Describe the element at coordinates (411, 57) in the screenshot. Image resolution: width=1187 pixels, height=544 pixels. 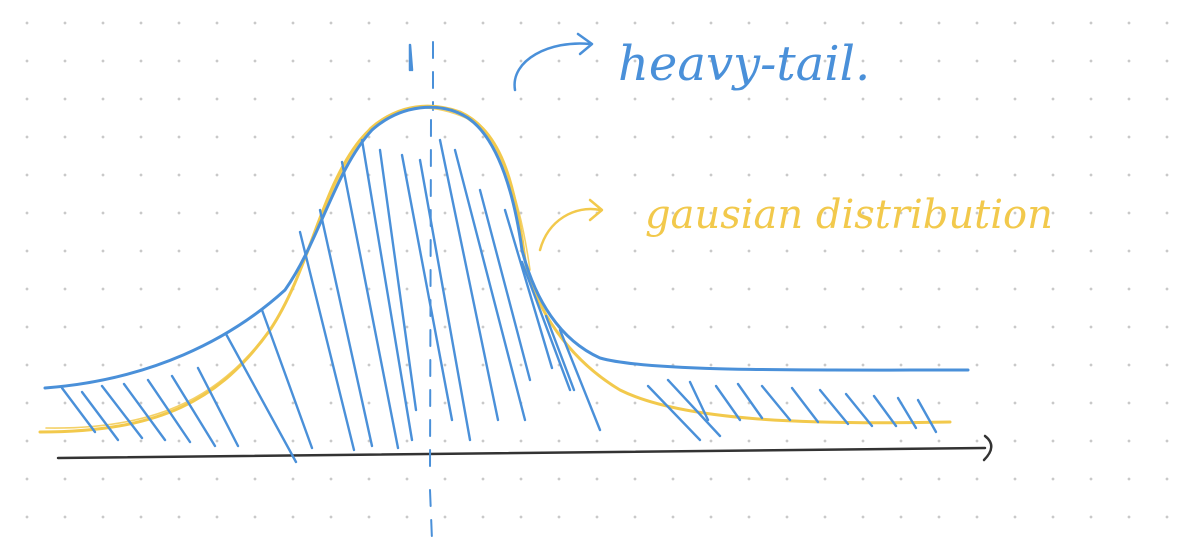
I see `y-axis-arrowhead` at that location.